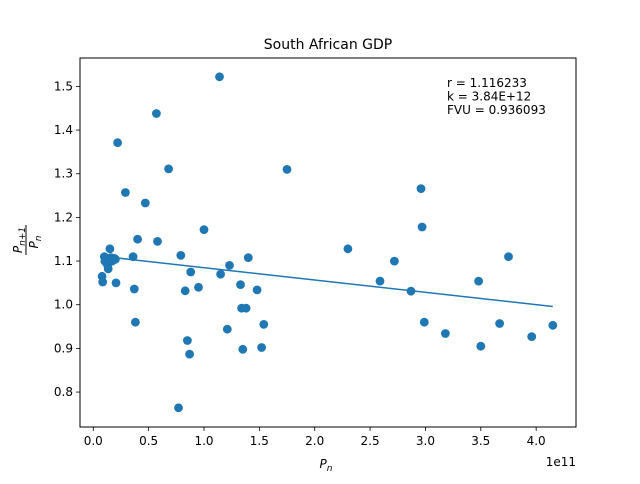  What do you see at coordinates (327, 281) in the screenshot?
I see `fit-line` at bounding box center [327, 281].